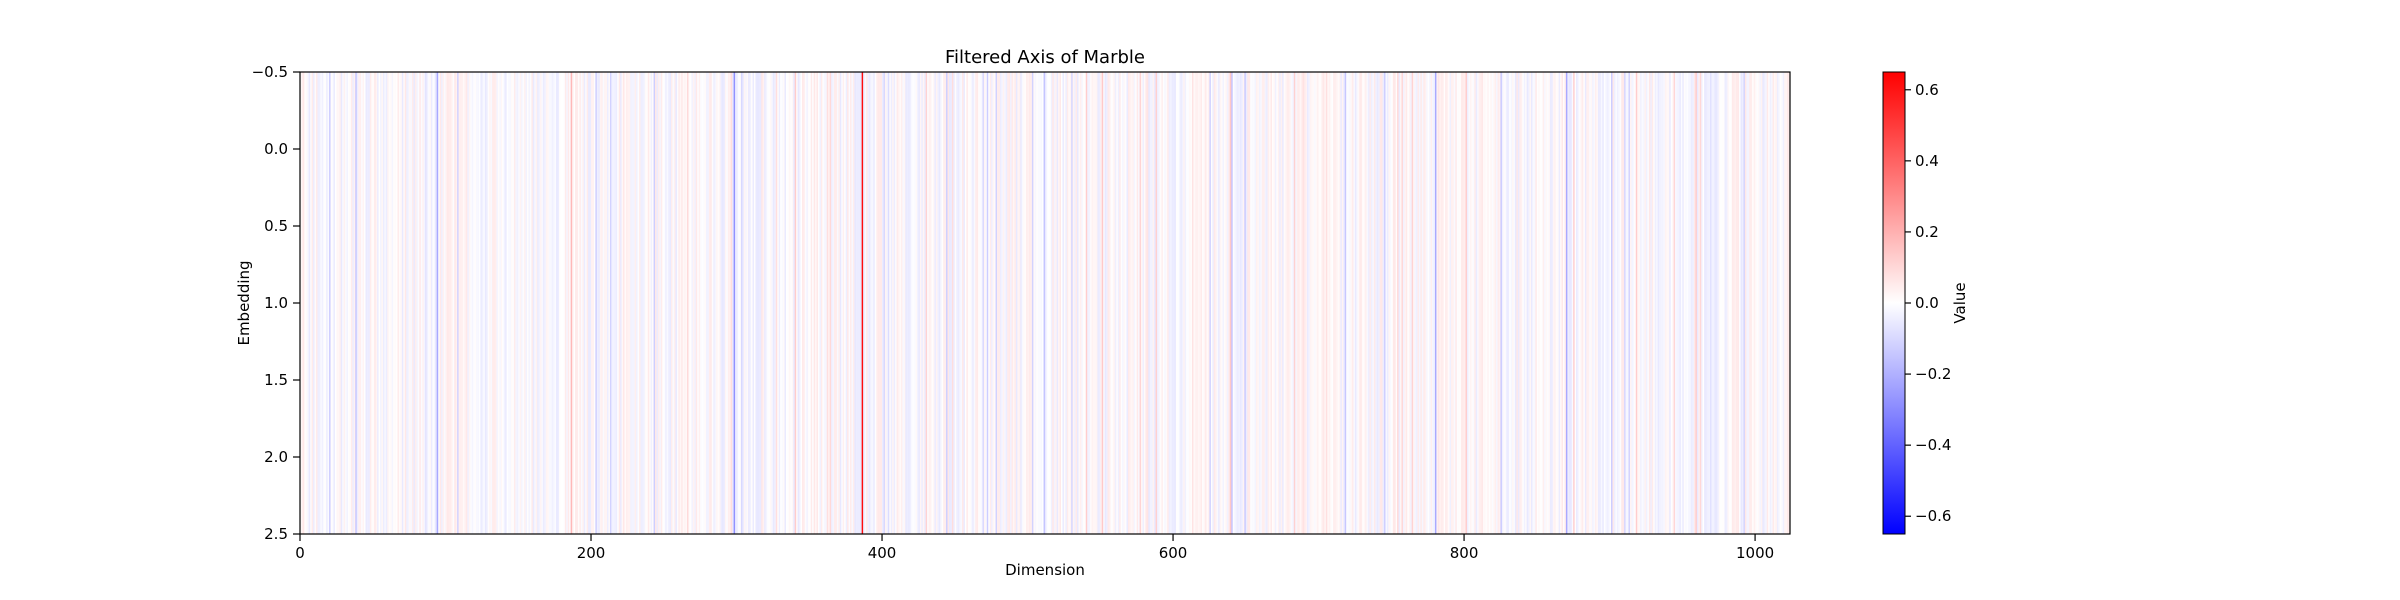  What do you see at coordinates (276, 380) in the screenshot?
I see `y-tick-label: 1.5` at bounding box center [276, 380].